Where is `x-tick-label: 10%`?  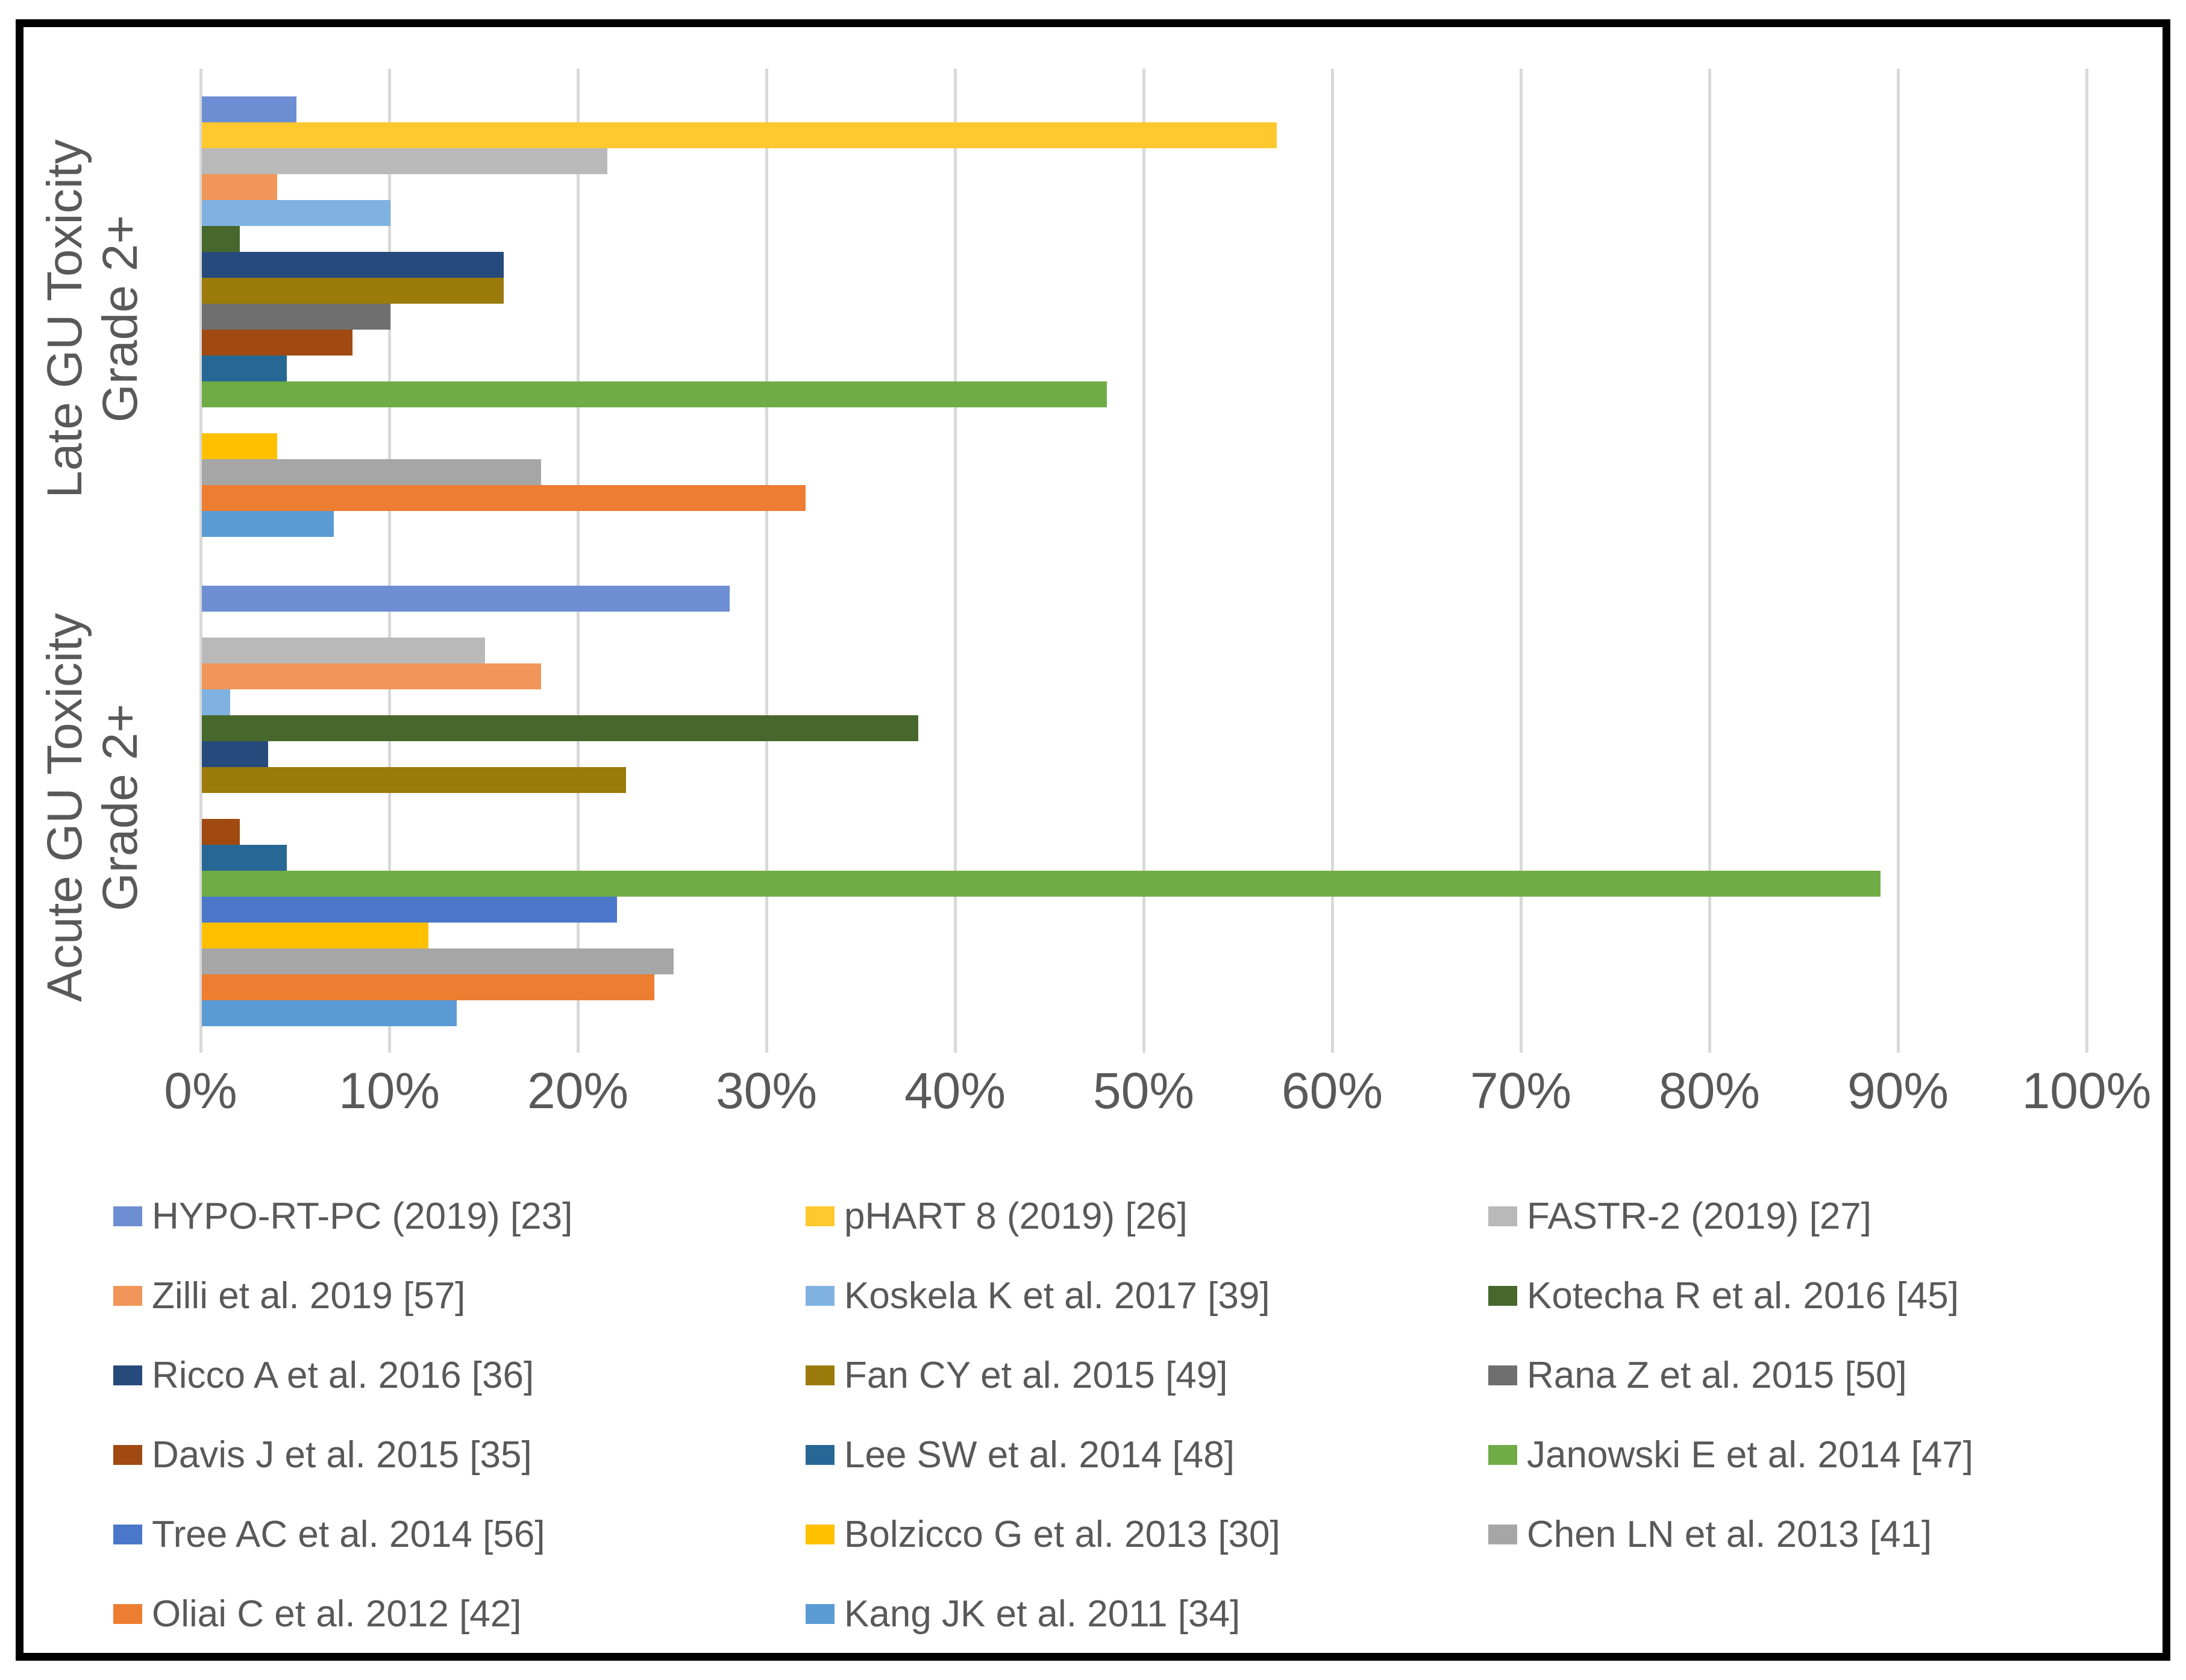
x-tick-label: 10% is located at coordinates (389, 1090).